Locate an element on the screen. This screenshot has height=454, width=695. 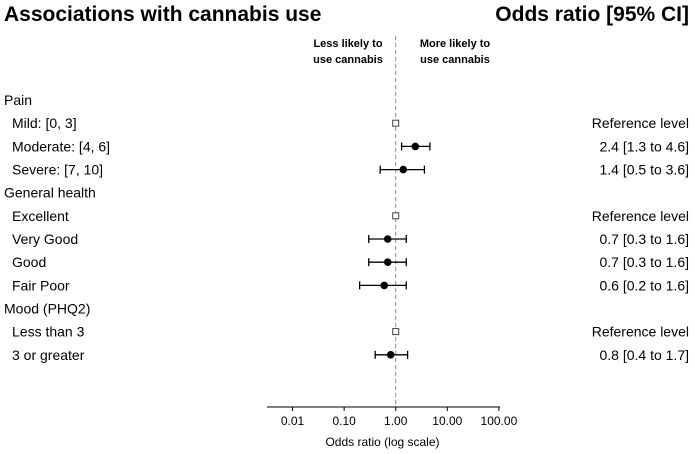
less-likely-label-line2: use cannabis is located at coordinates (348, 60).